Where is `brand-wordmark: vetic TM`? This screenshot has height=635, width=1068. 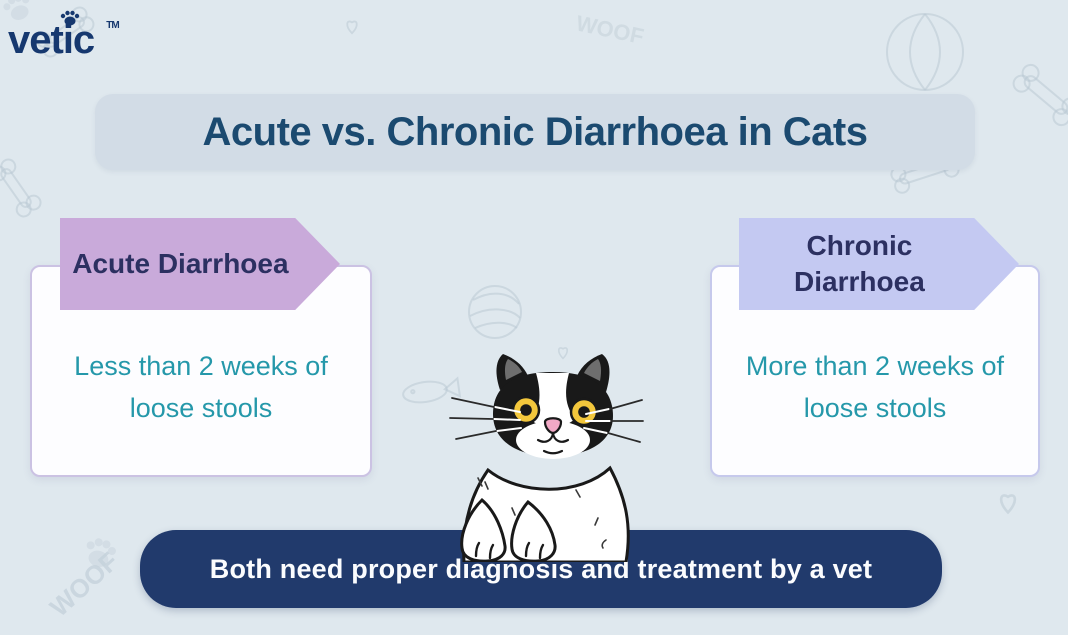 brand-wordmark: vetic TM is located at coordinates (64, 36).